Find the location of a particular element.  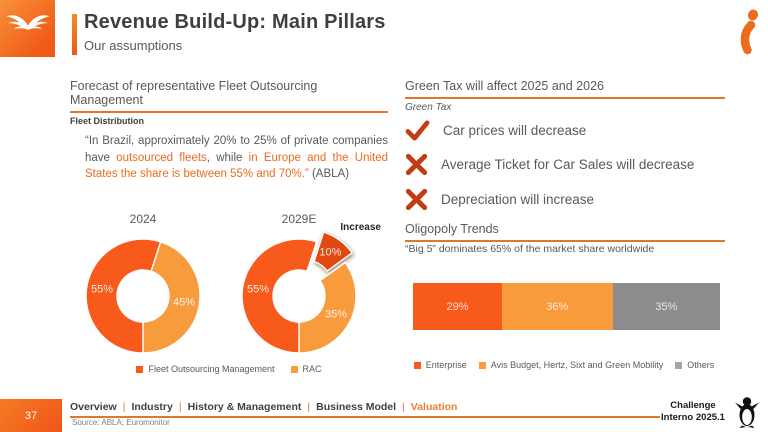

legend-item: Fleet Outsourcing Management is located at coordinates (205, 369).